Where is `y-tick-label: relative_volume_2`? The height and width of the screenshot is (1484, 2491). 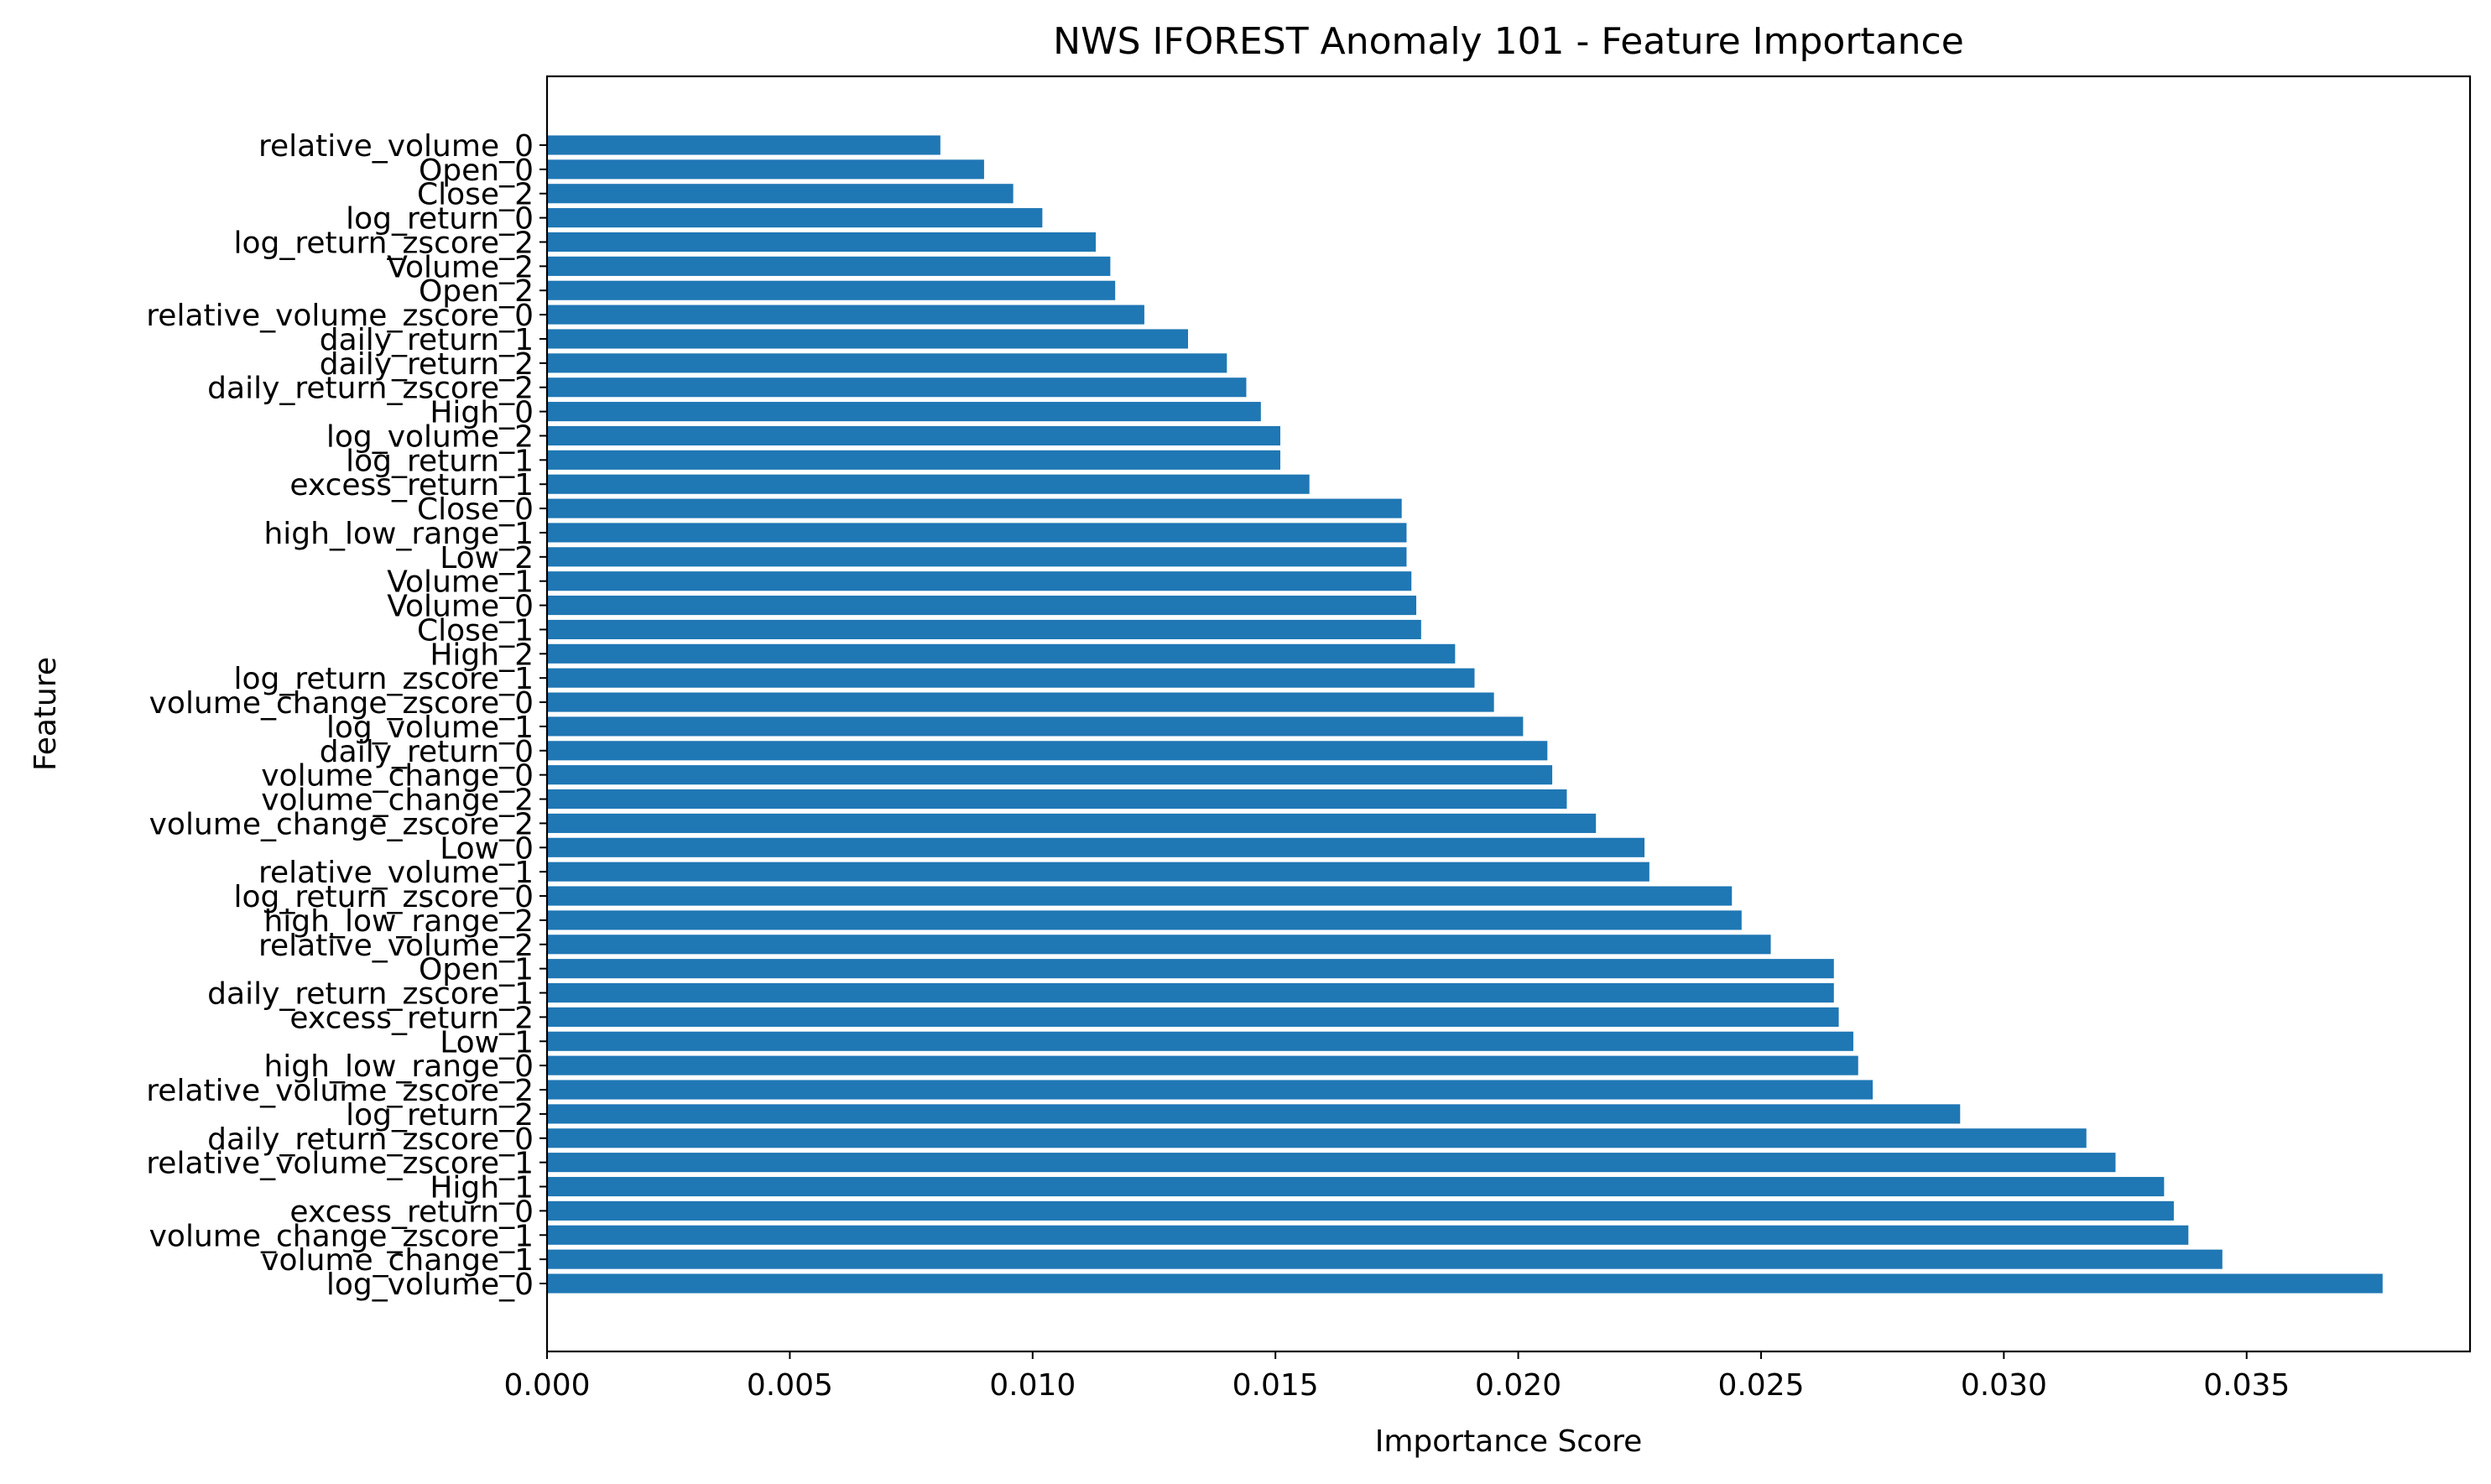 y-tick-label: relative_volume_2 is located at coordinates (396, 946).